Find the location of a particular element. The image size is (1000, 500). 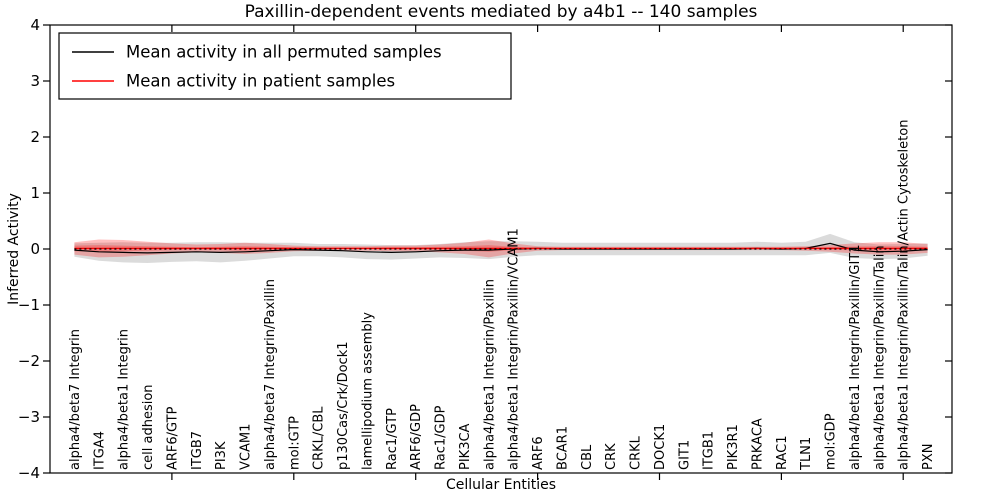

category-label: p130Cas/Crk/Dock1 is located at coordinates (343, 405).